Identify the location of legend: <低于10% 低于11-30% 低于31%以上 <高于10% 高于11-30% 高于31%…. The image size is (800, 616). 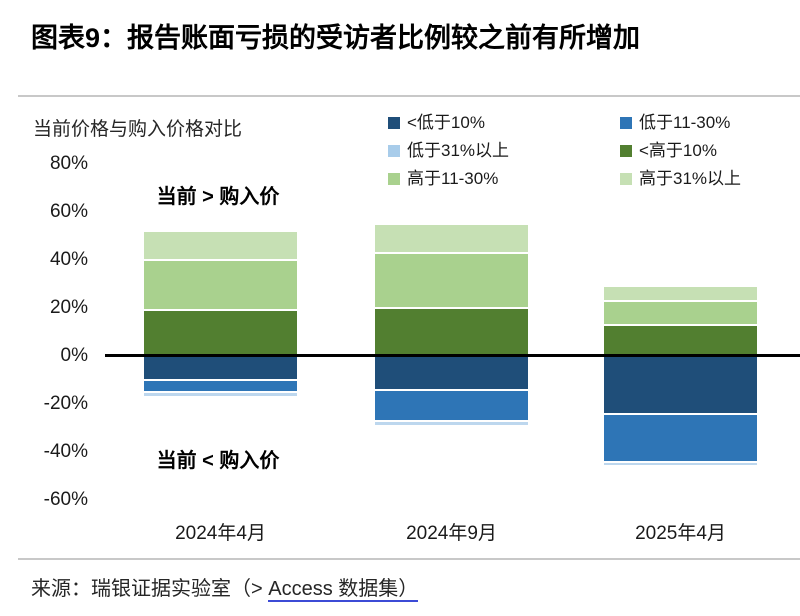
(564, 151).